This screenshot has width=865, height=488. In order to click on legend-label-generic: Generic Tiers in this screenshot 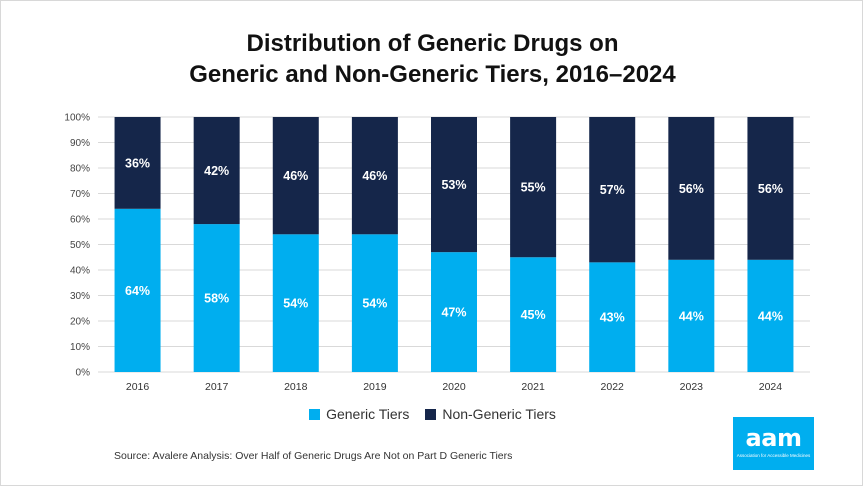, I will do `click(368, 414)`.